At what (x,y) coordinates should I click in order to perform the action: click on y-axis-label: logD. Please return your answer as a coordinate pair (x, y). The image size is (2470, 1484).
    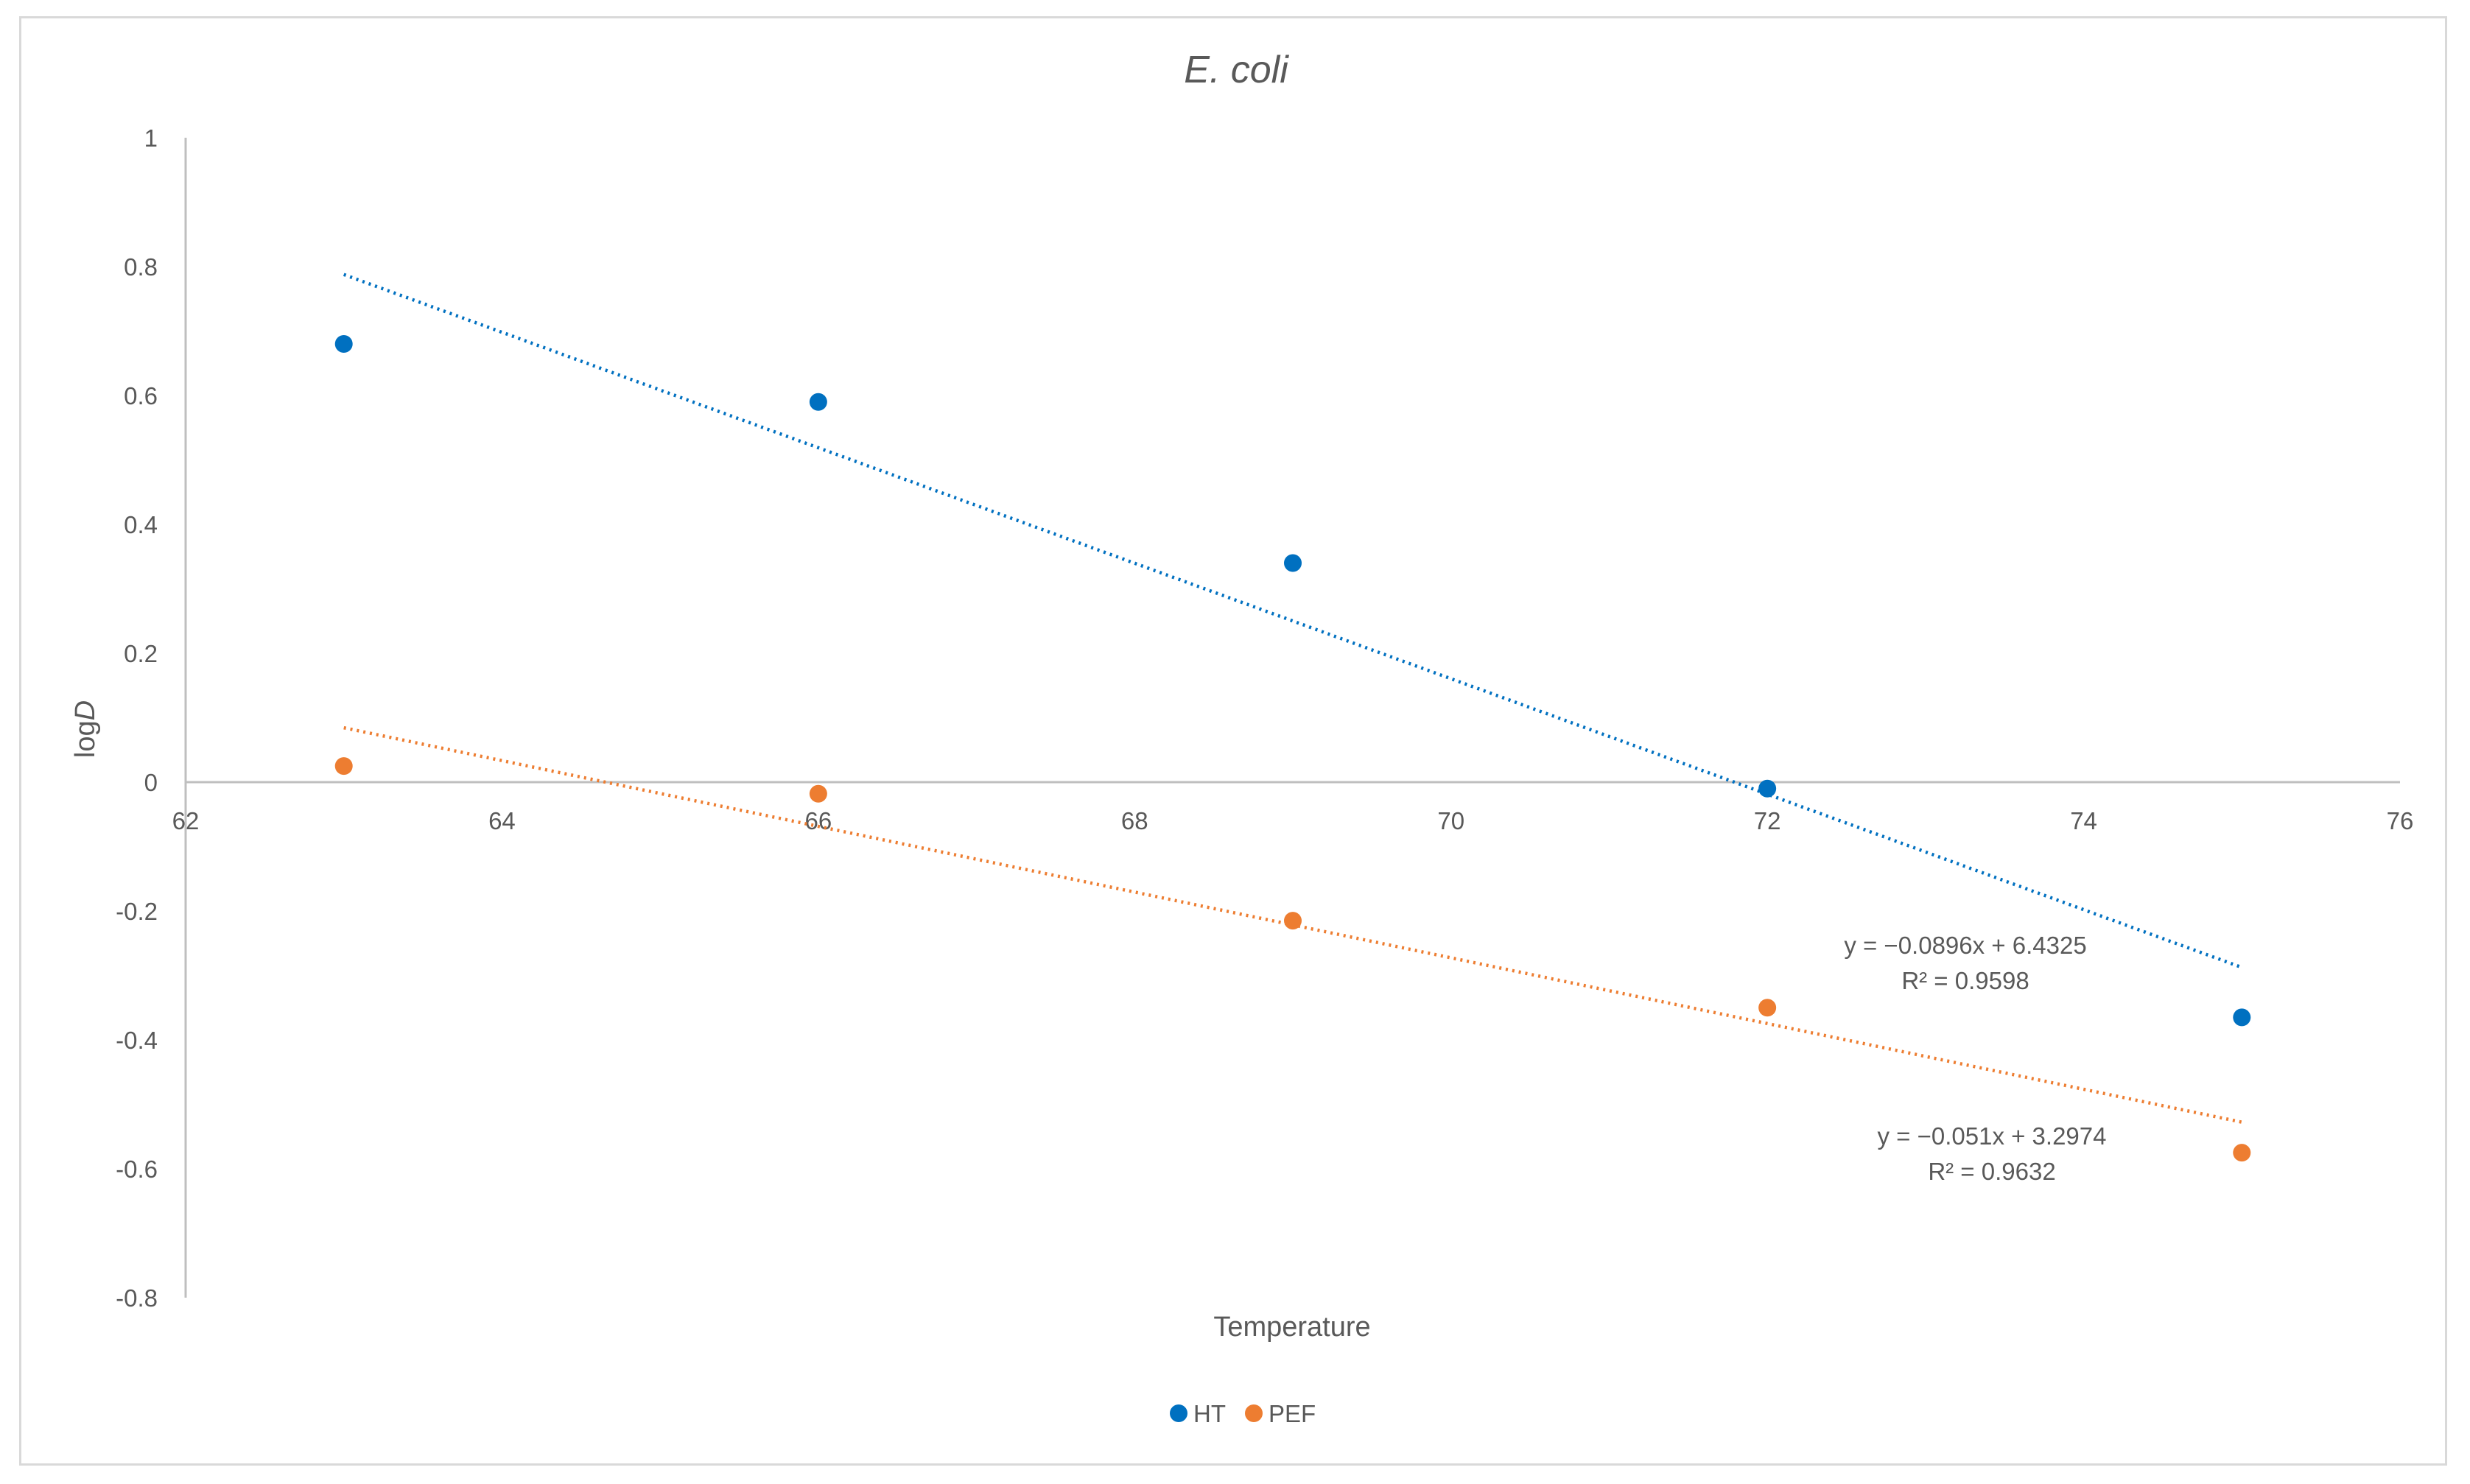
    Looking at the image, I should click on (85, 729).